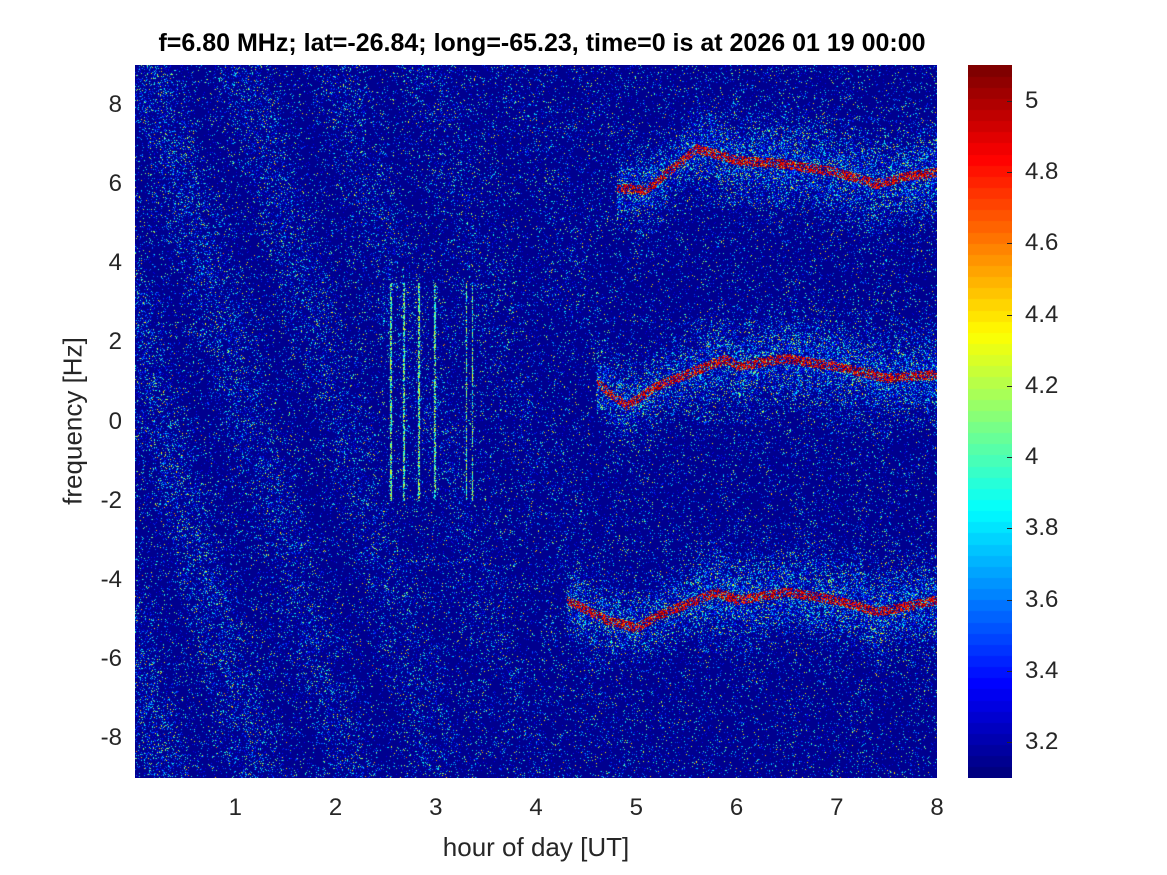  What do you see at coordinates (111, 738) in the screenshot?
I see `y-tick-label: -8` at bounding box center [111, 738].